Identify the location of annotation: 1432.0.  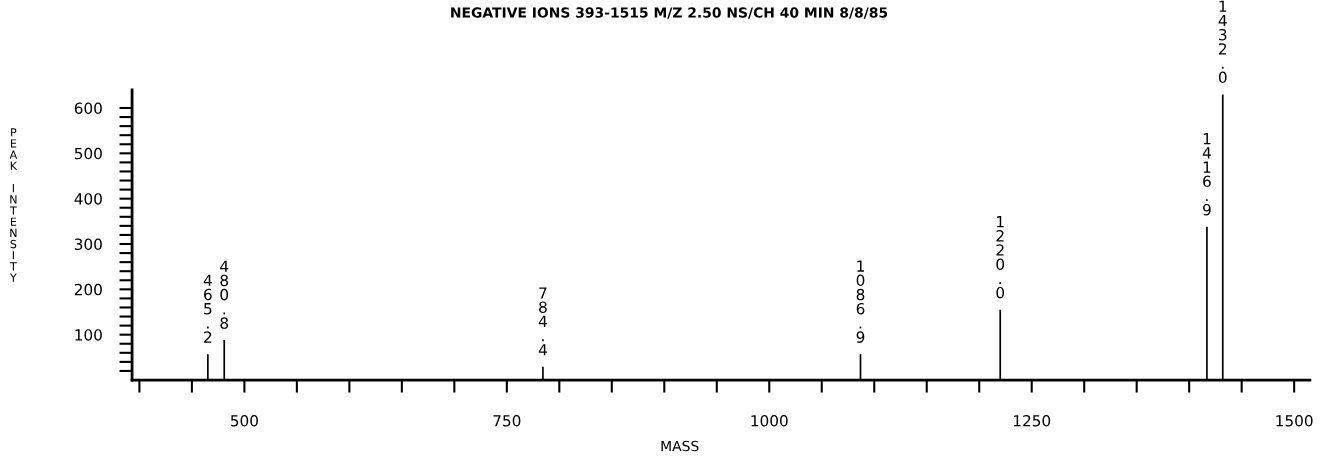
(1222, 42).